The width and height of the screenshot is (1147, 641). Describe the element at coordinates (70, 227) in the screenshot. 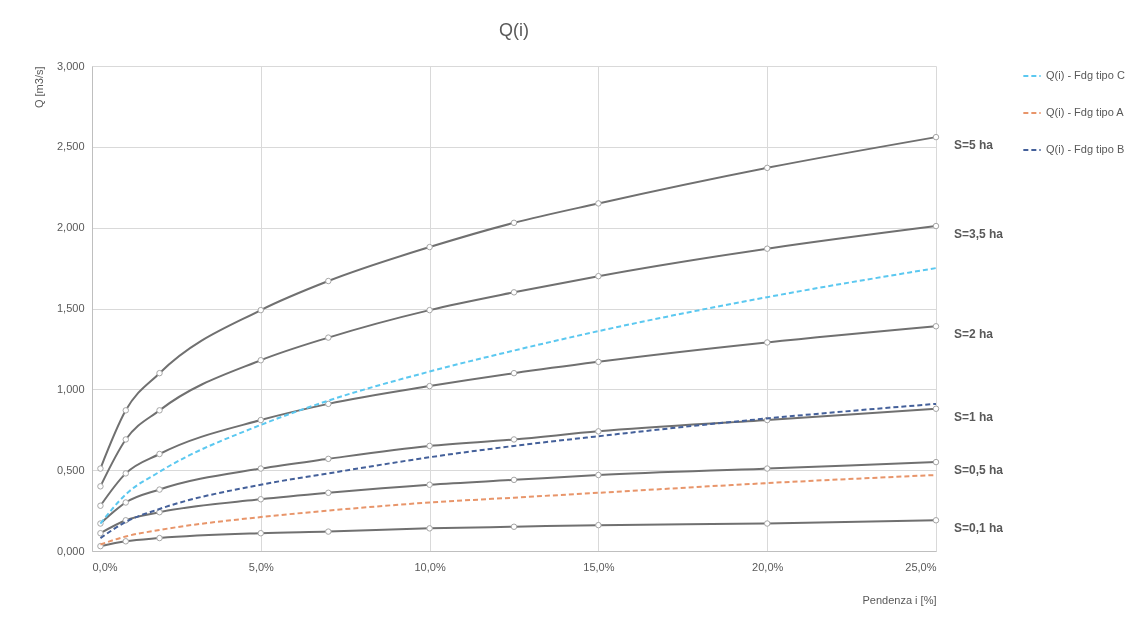

I see `y-tick-label: 2,000` at that location.